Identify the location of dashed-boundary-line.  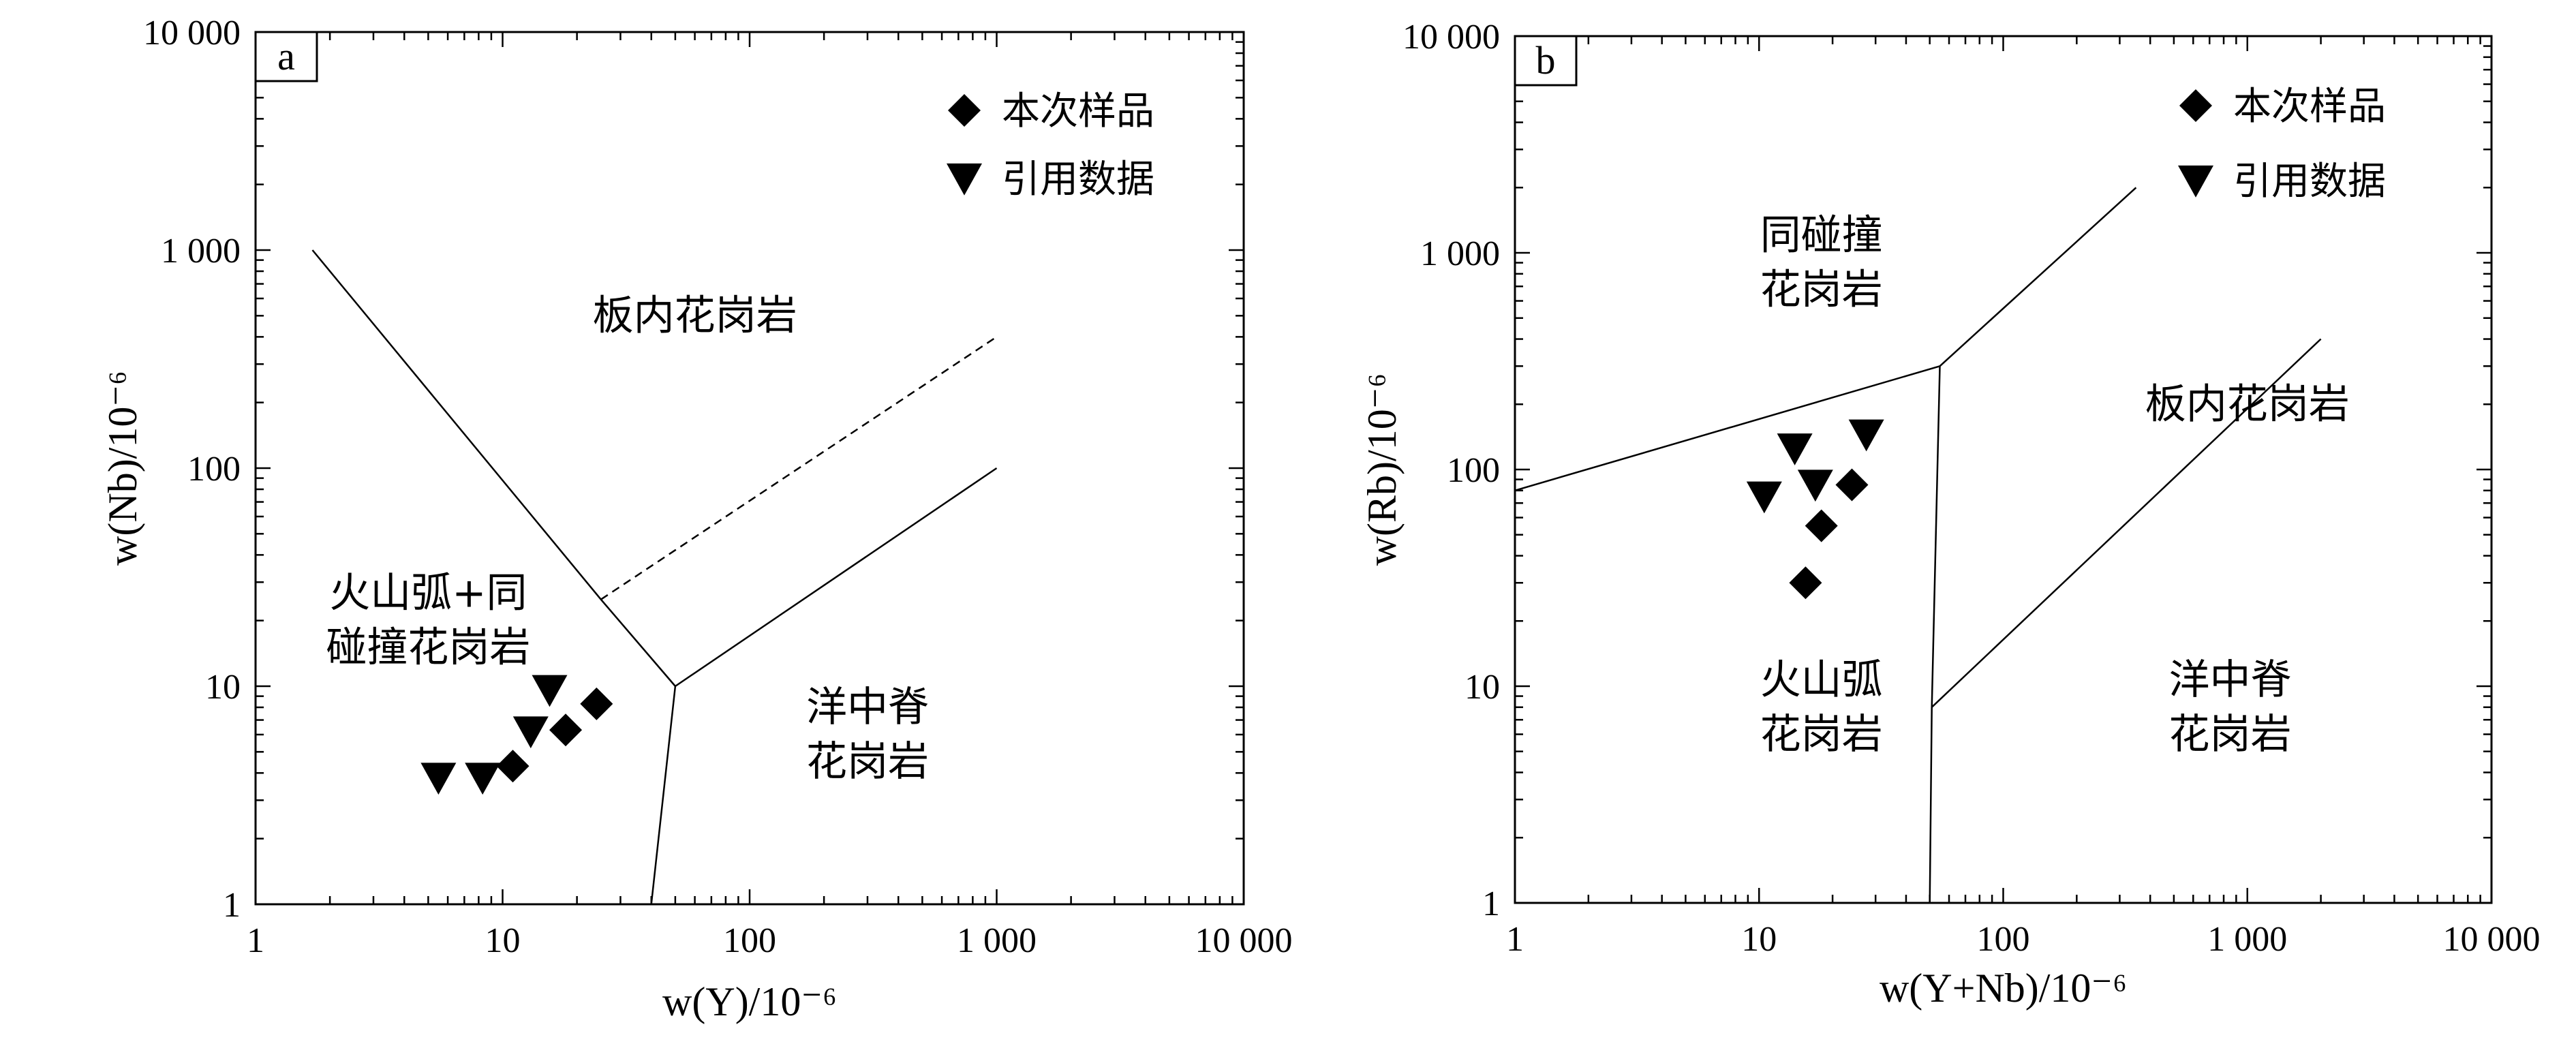
(799, 468).